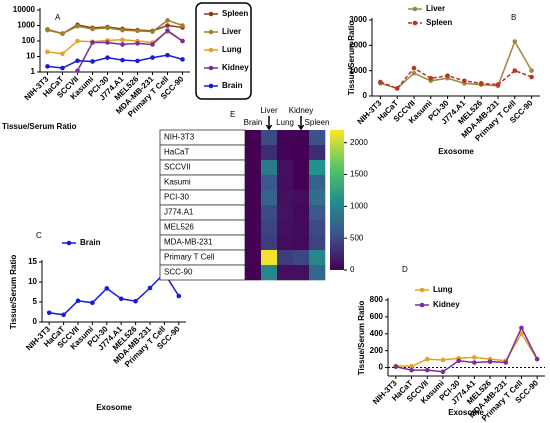 This screenshot has height=423, width=550. What do you see at coordinates (301, 123) in the screenshot?
I see `arrow` at bounding box center [301, 123].